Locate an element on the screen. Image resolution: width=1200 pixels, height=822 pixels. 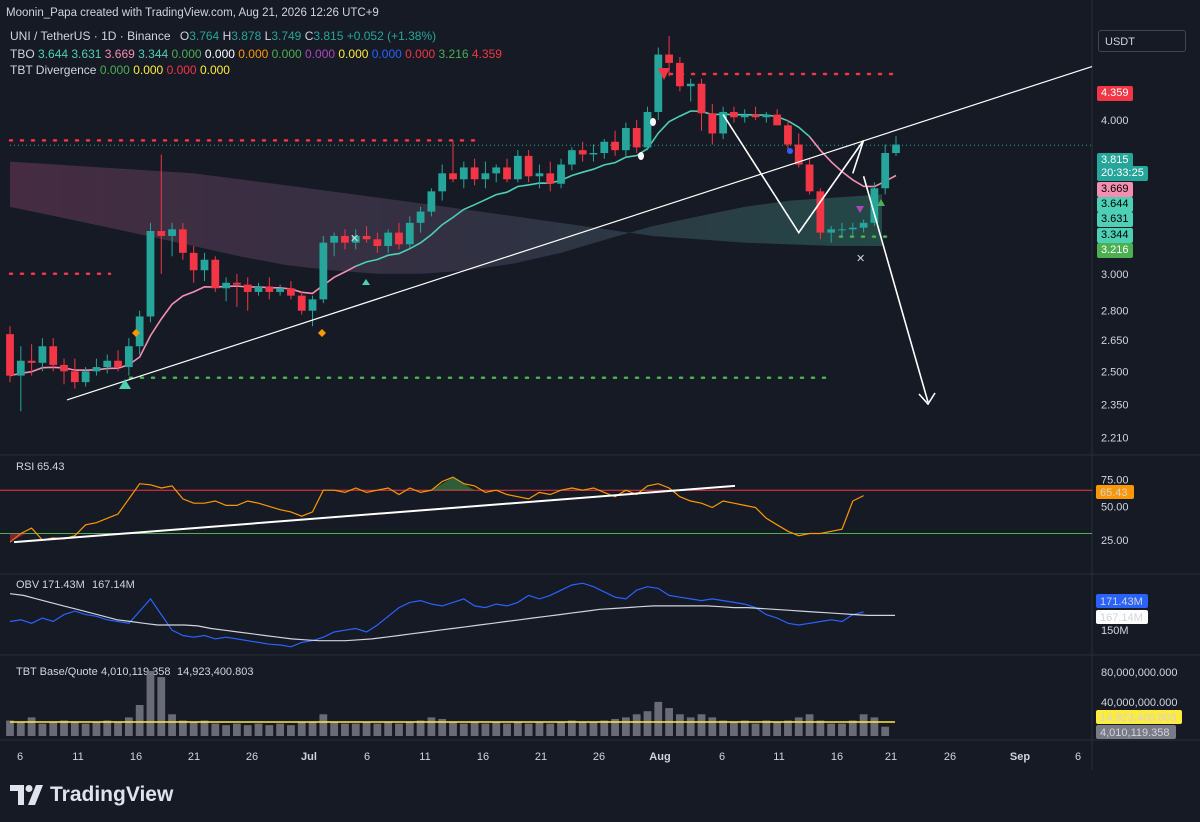
volume-value: 4,010,119.358 is located at coordinates (136, 672).